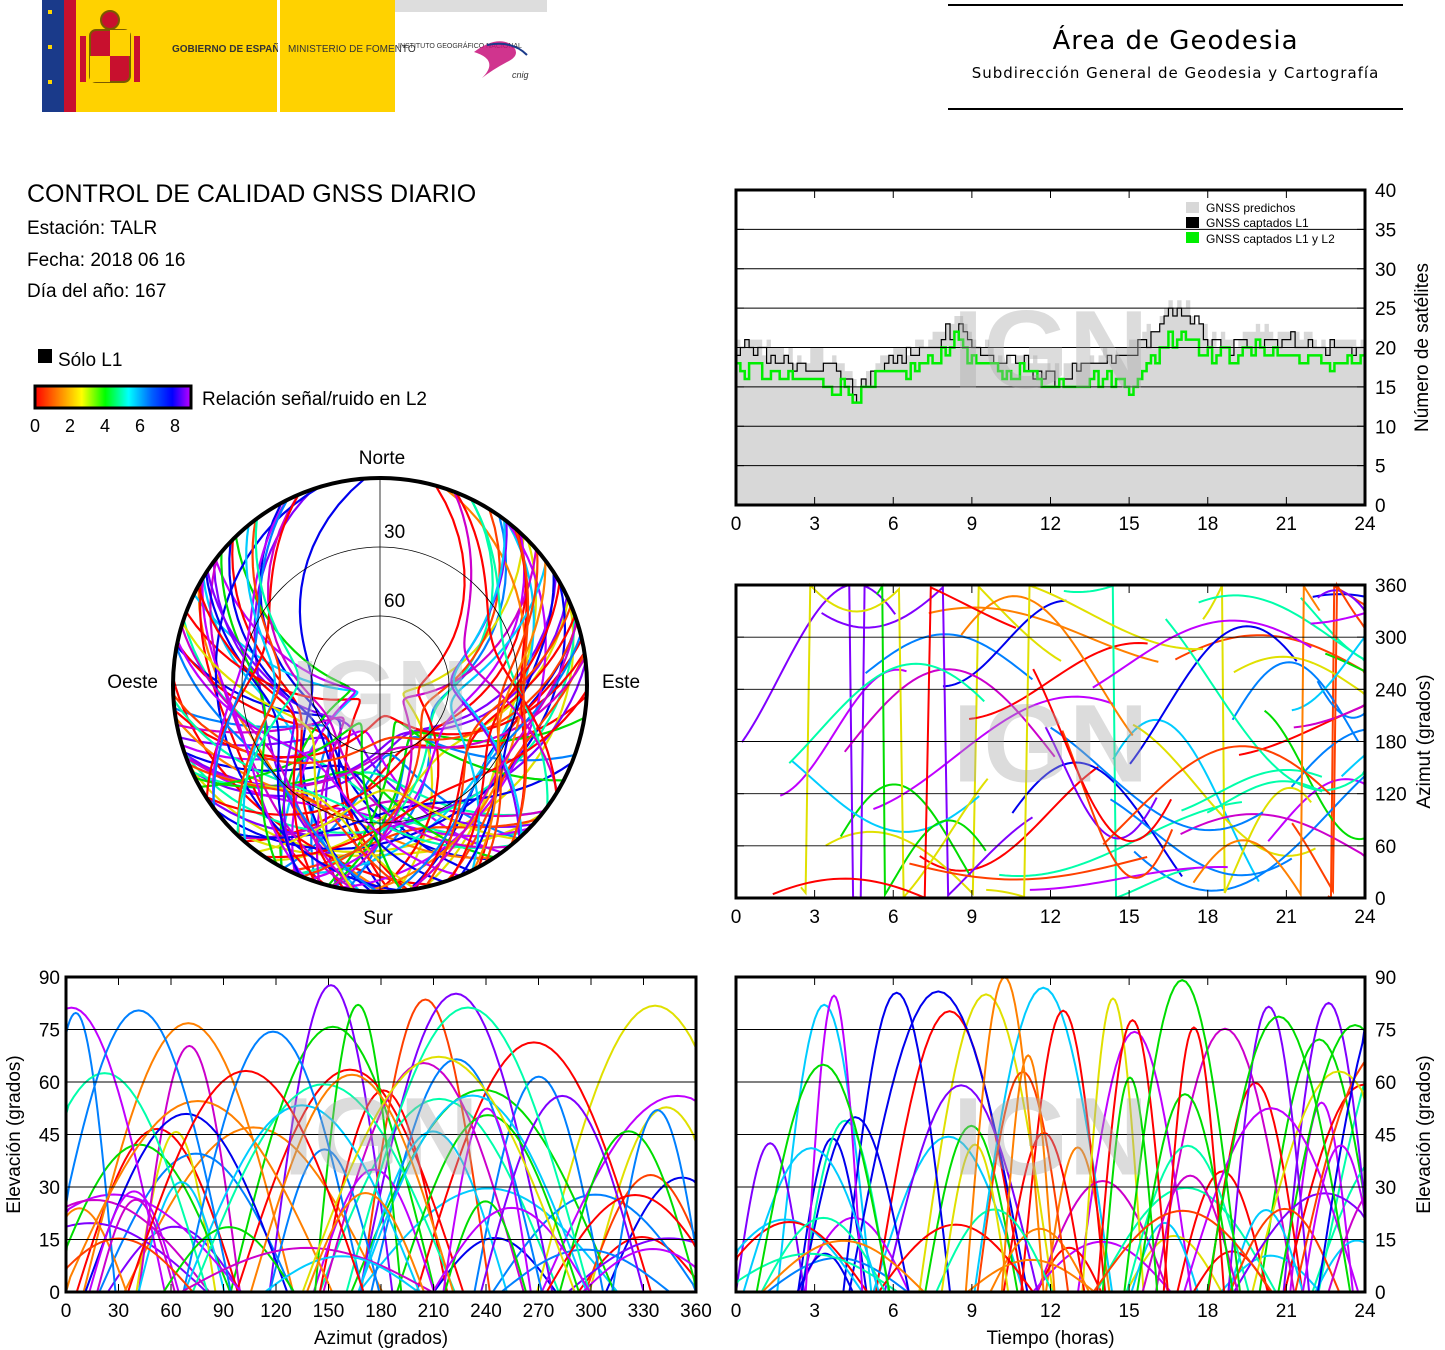 The image size is (1445, 1350). What do you see at coordinates (70, 426) in the screenshot?
I see `snr-tick-label: 2` at bounding box center [70, 426].